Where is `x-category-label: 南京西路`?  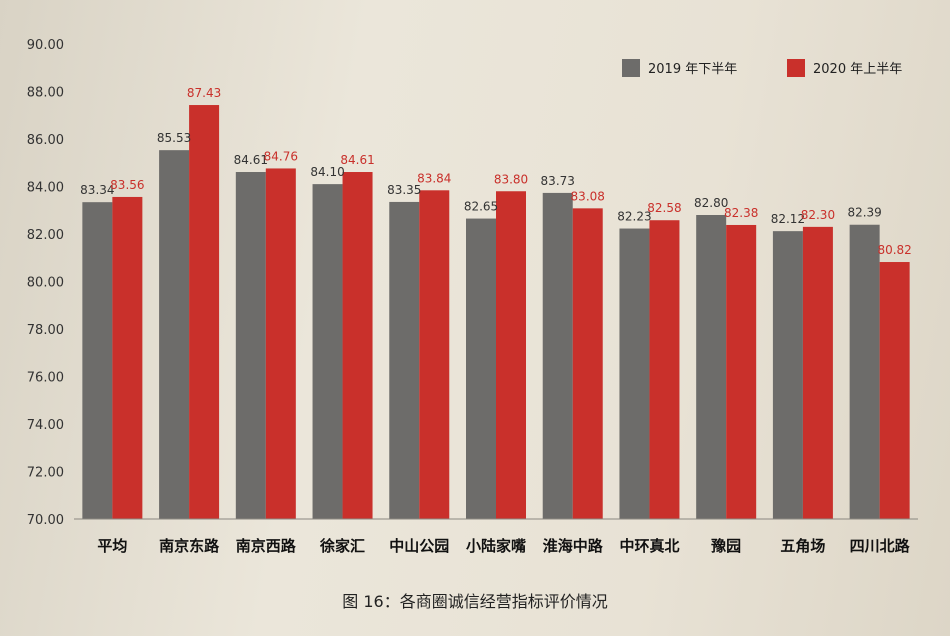
x-category-label: 南京西路 is located at coordinates (266, 546).